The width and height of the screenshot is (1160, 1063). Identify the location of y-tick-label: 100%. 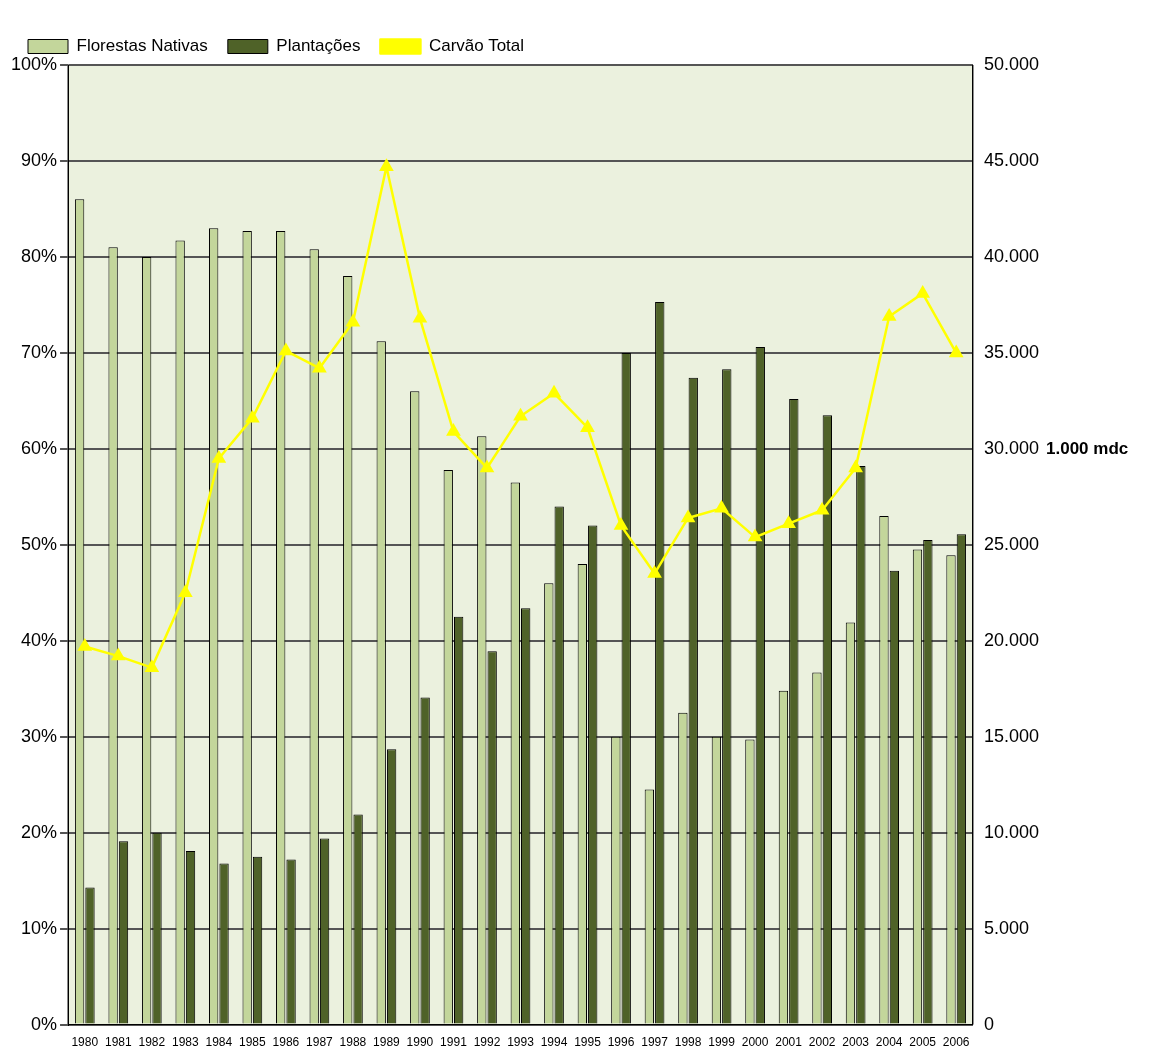
(34, 63).